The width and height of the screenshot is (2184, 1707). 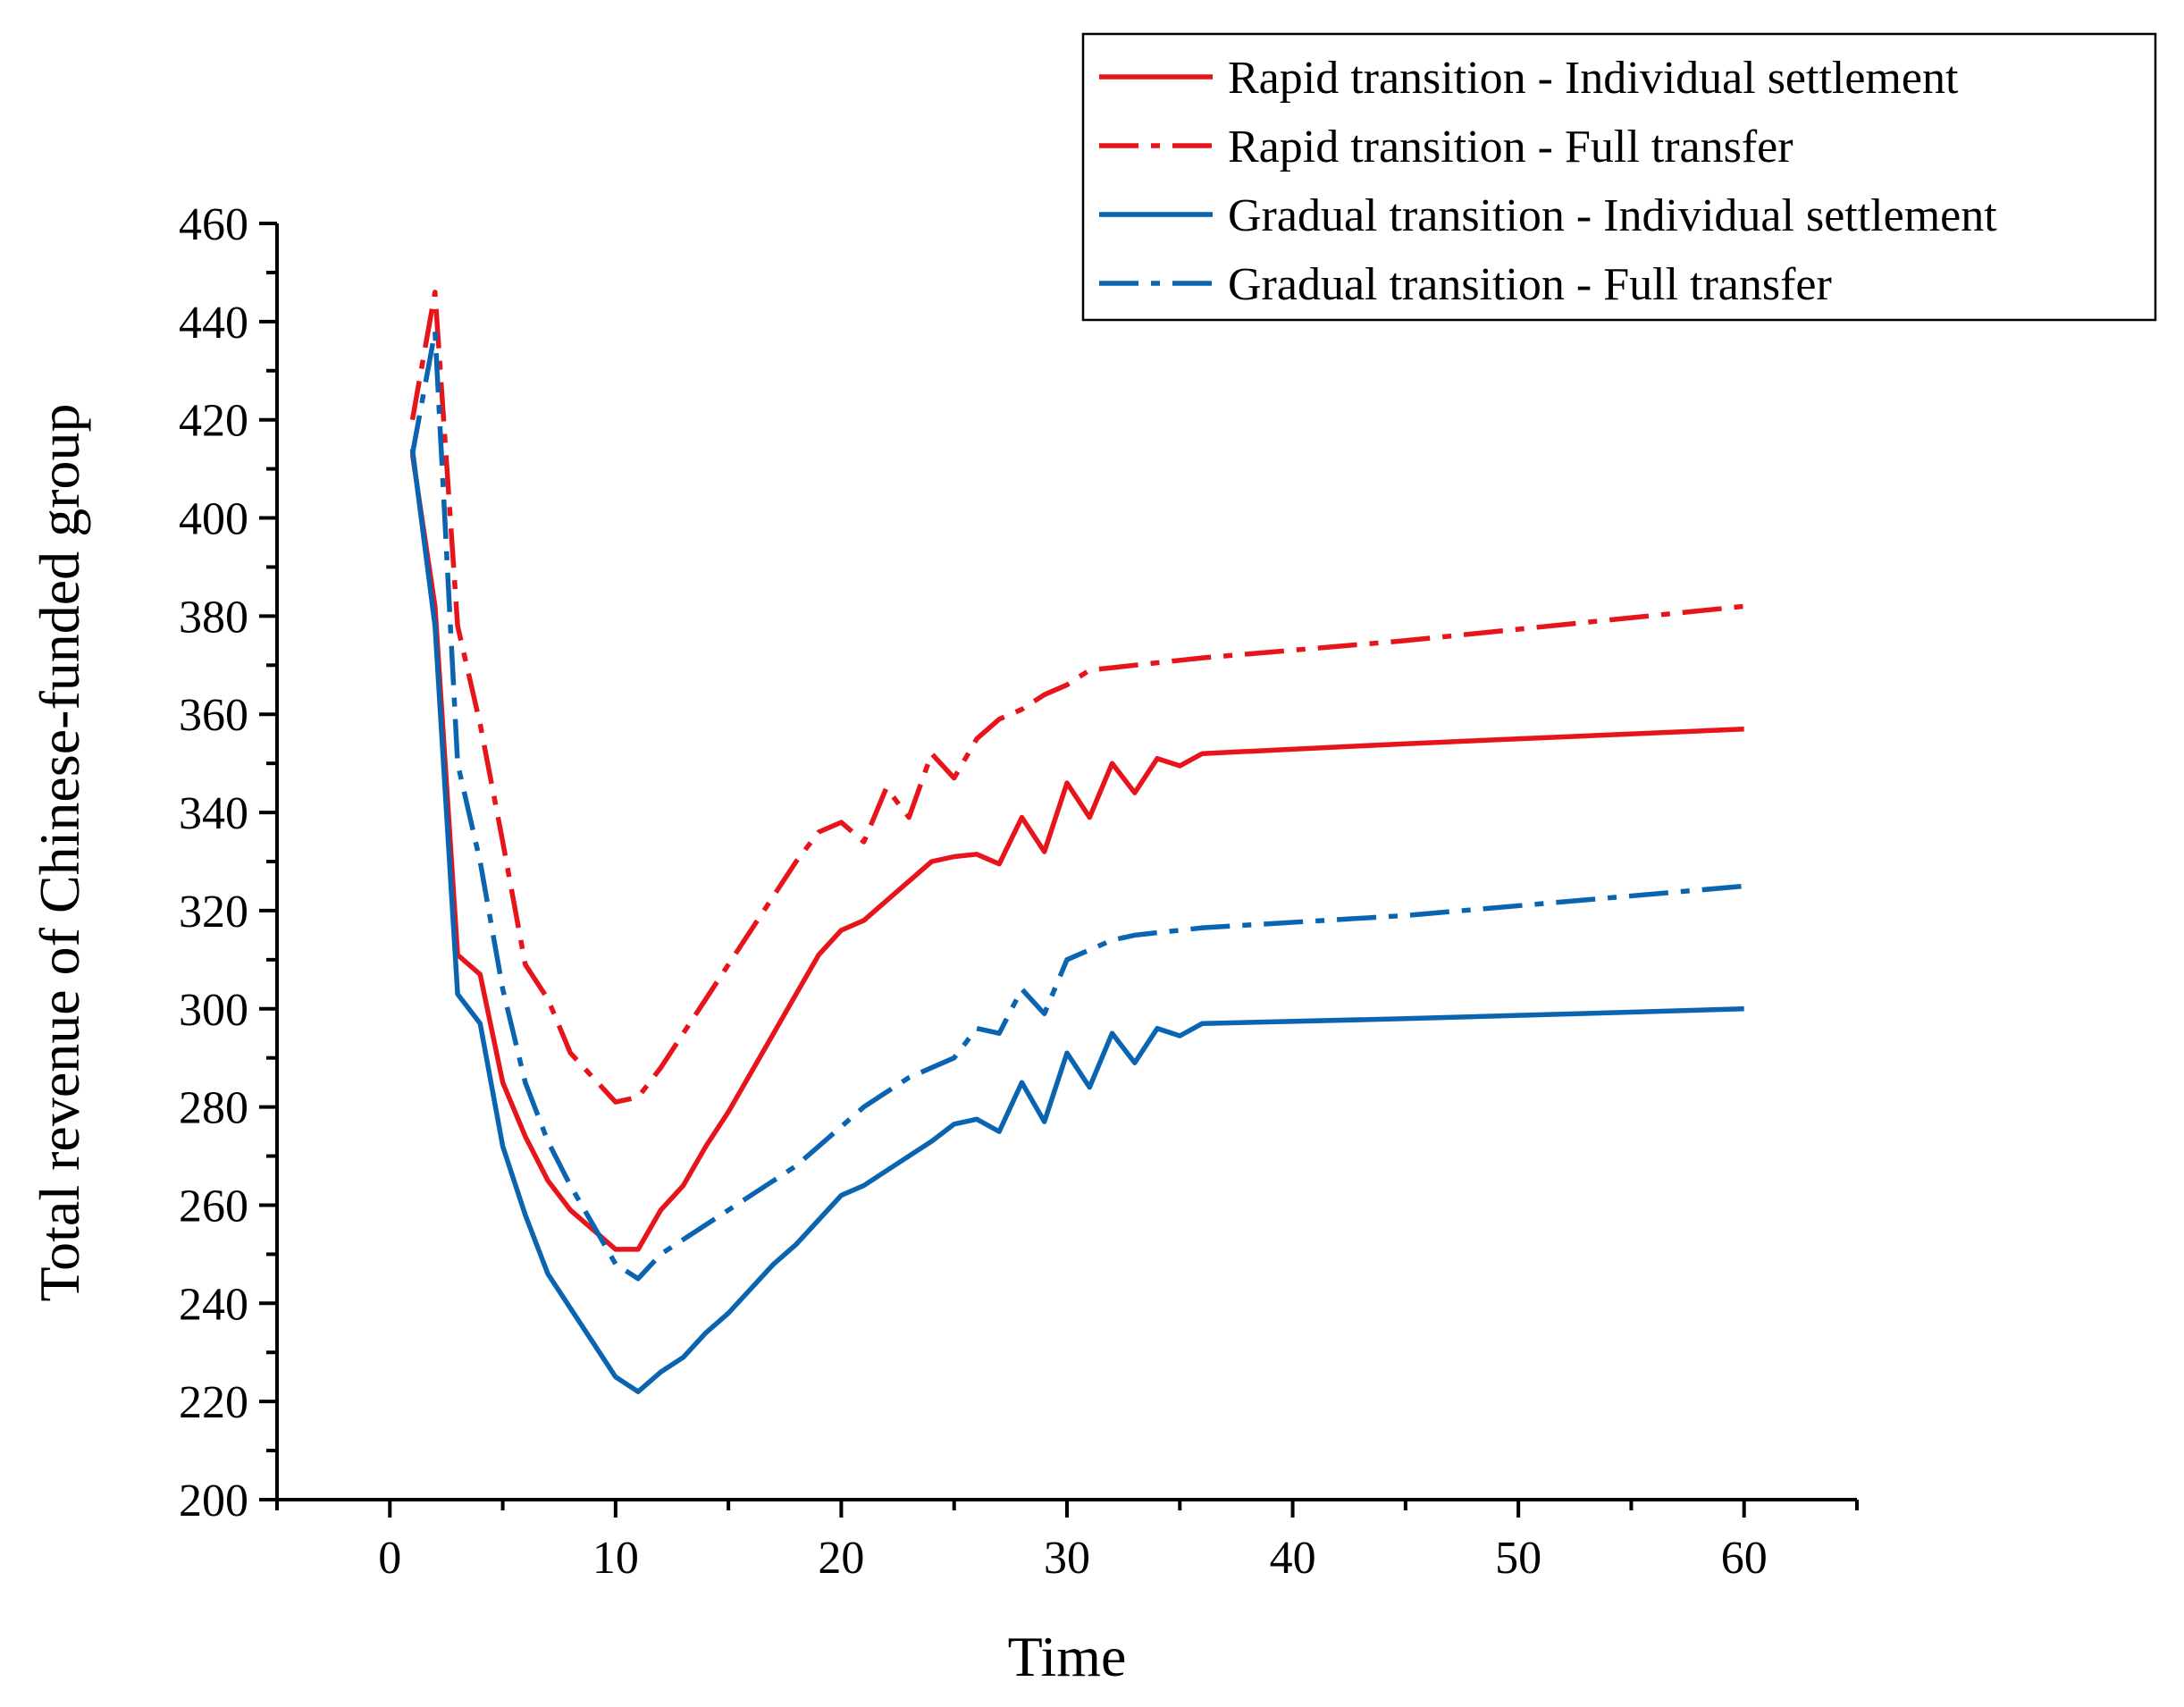 What do you see at coordinates (213, 1501) in the screenshot?
I see `y-tick-label: 200` at bounding box center [213, 1501].